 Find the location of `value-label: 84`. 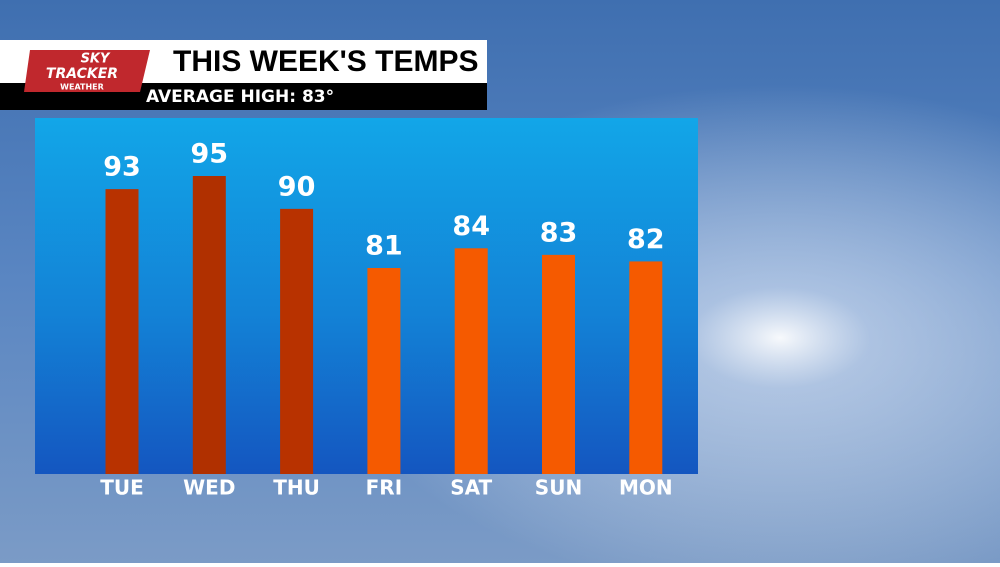

value-label: 84 is located at coordinates (471, 226).